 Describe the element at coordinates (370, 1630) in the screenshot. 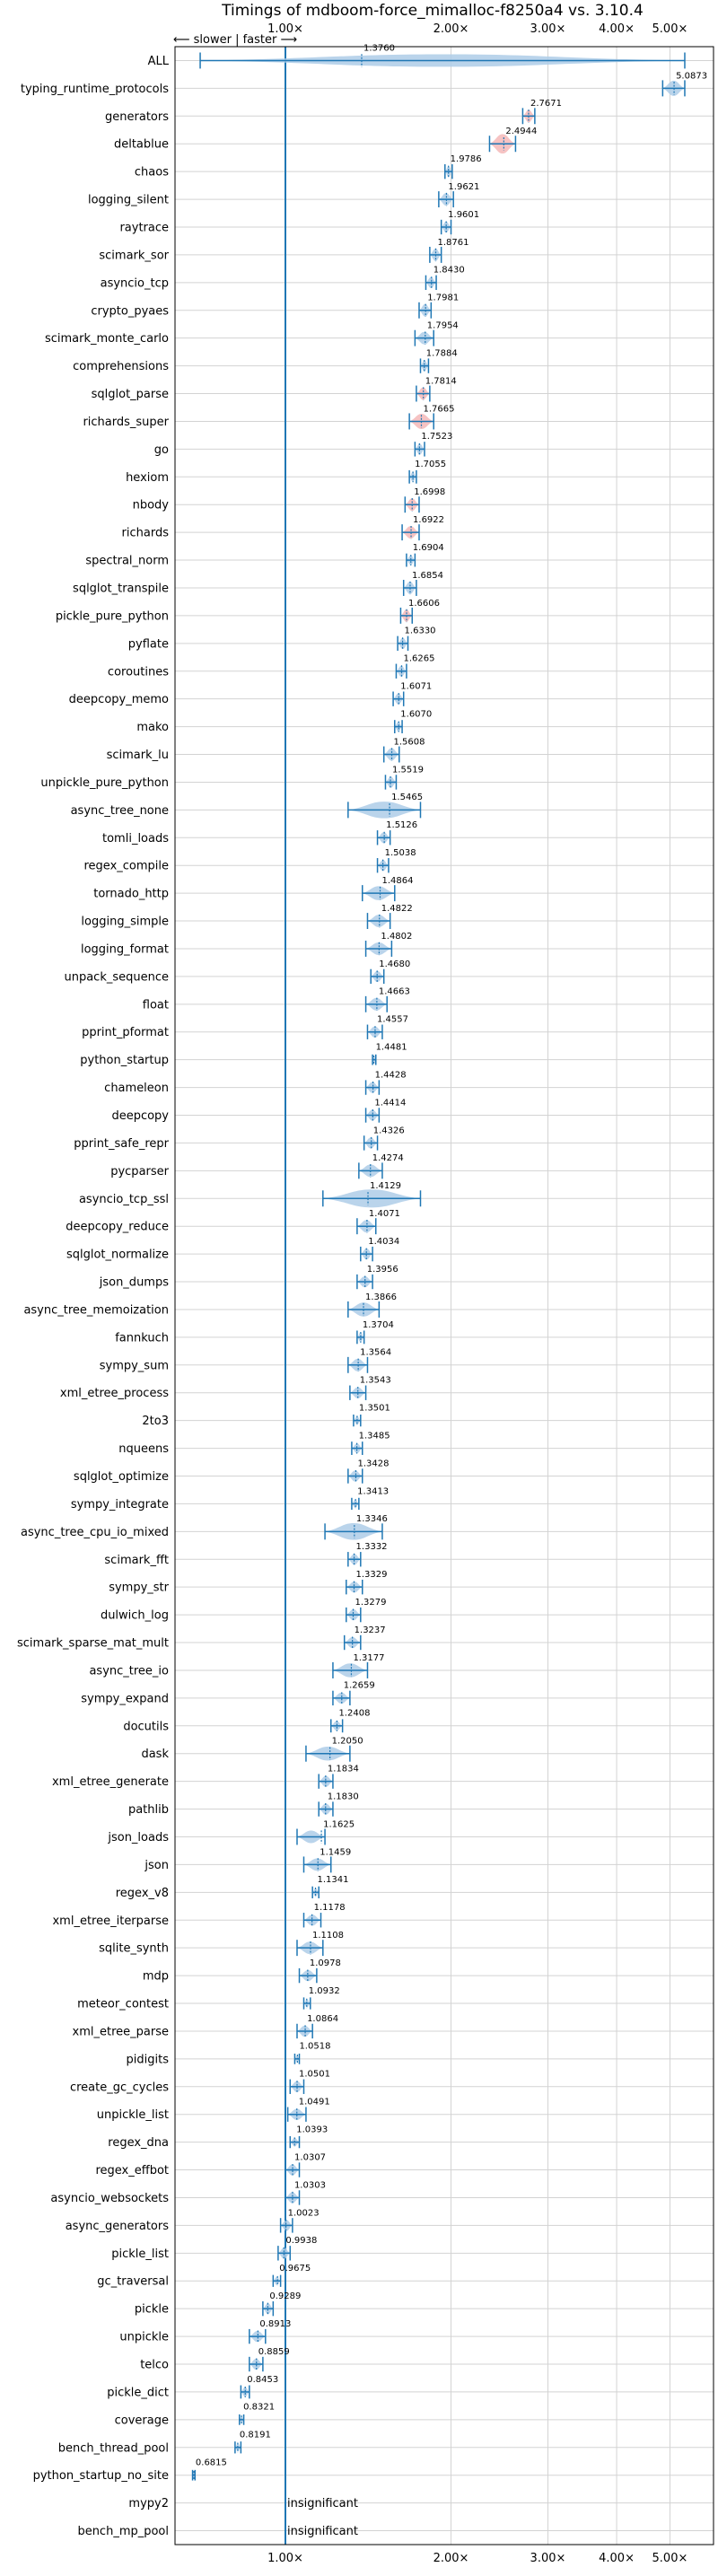

I see `value-label: 1.3237` at that location.